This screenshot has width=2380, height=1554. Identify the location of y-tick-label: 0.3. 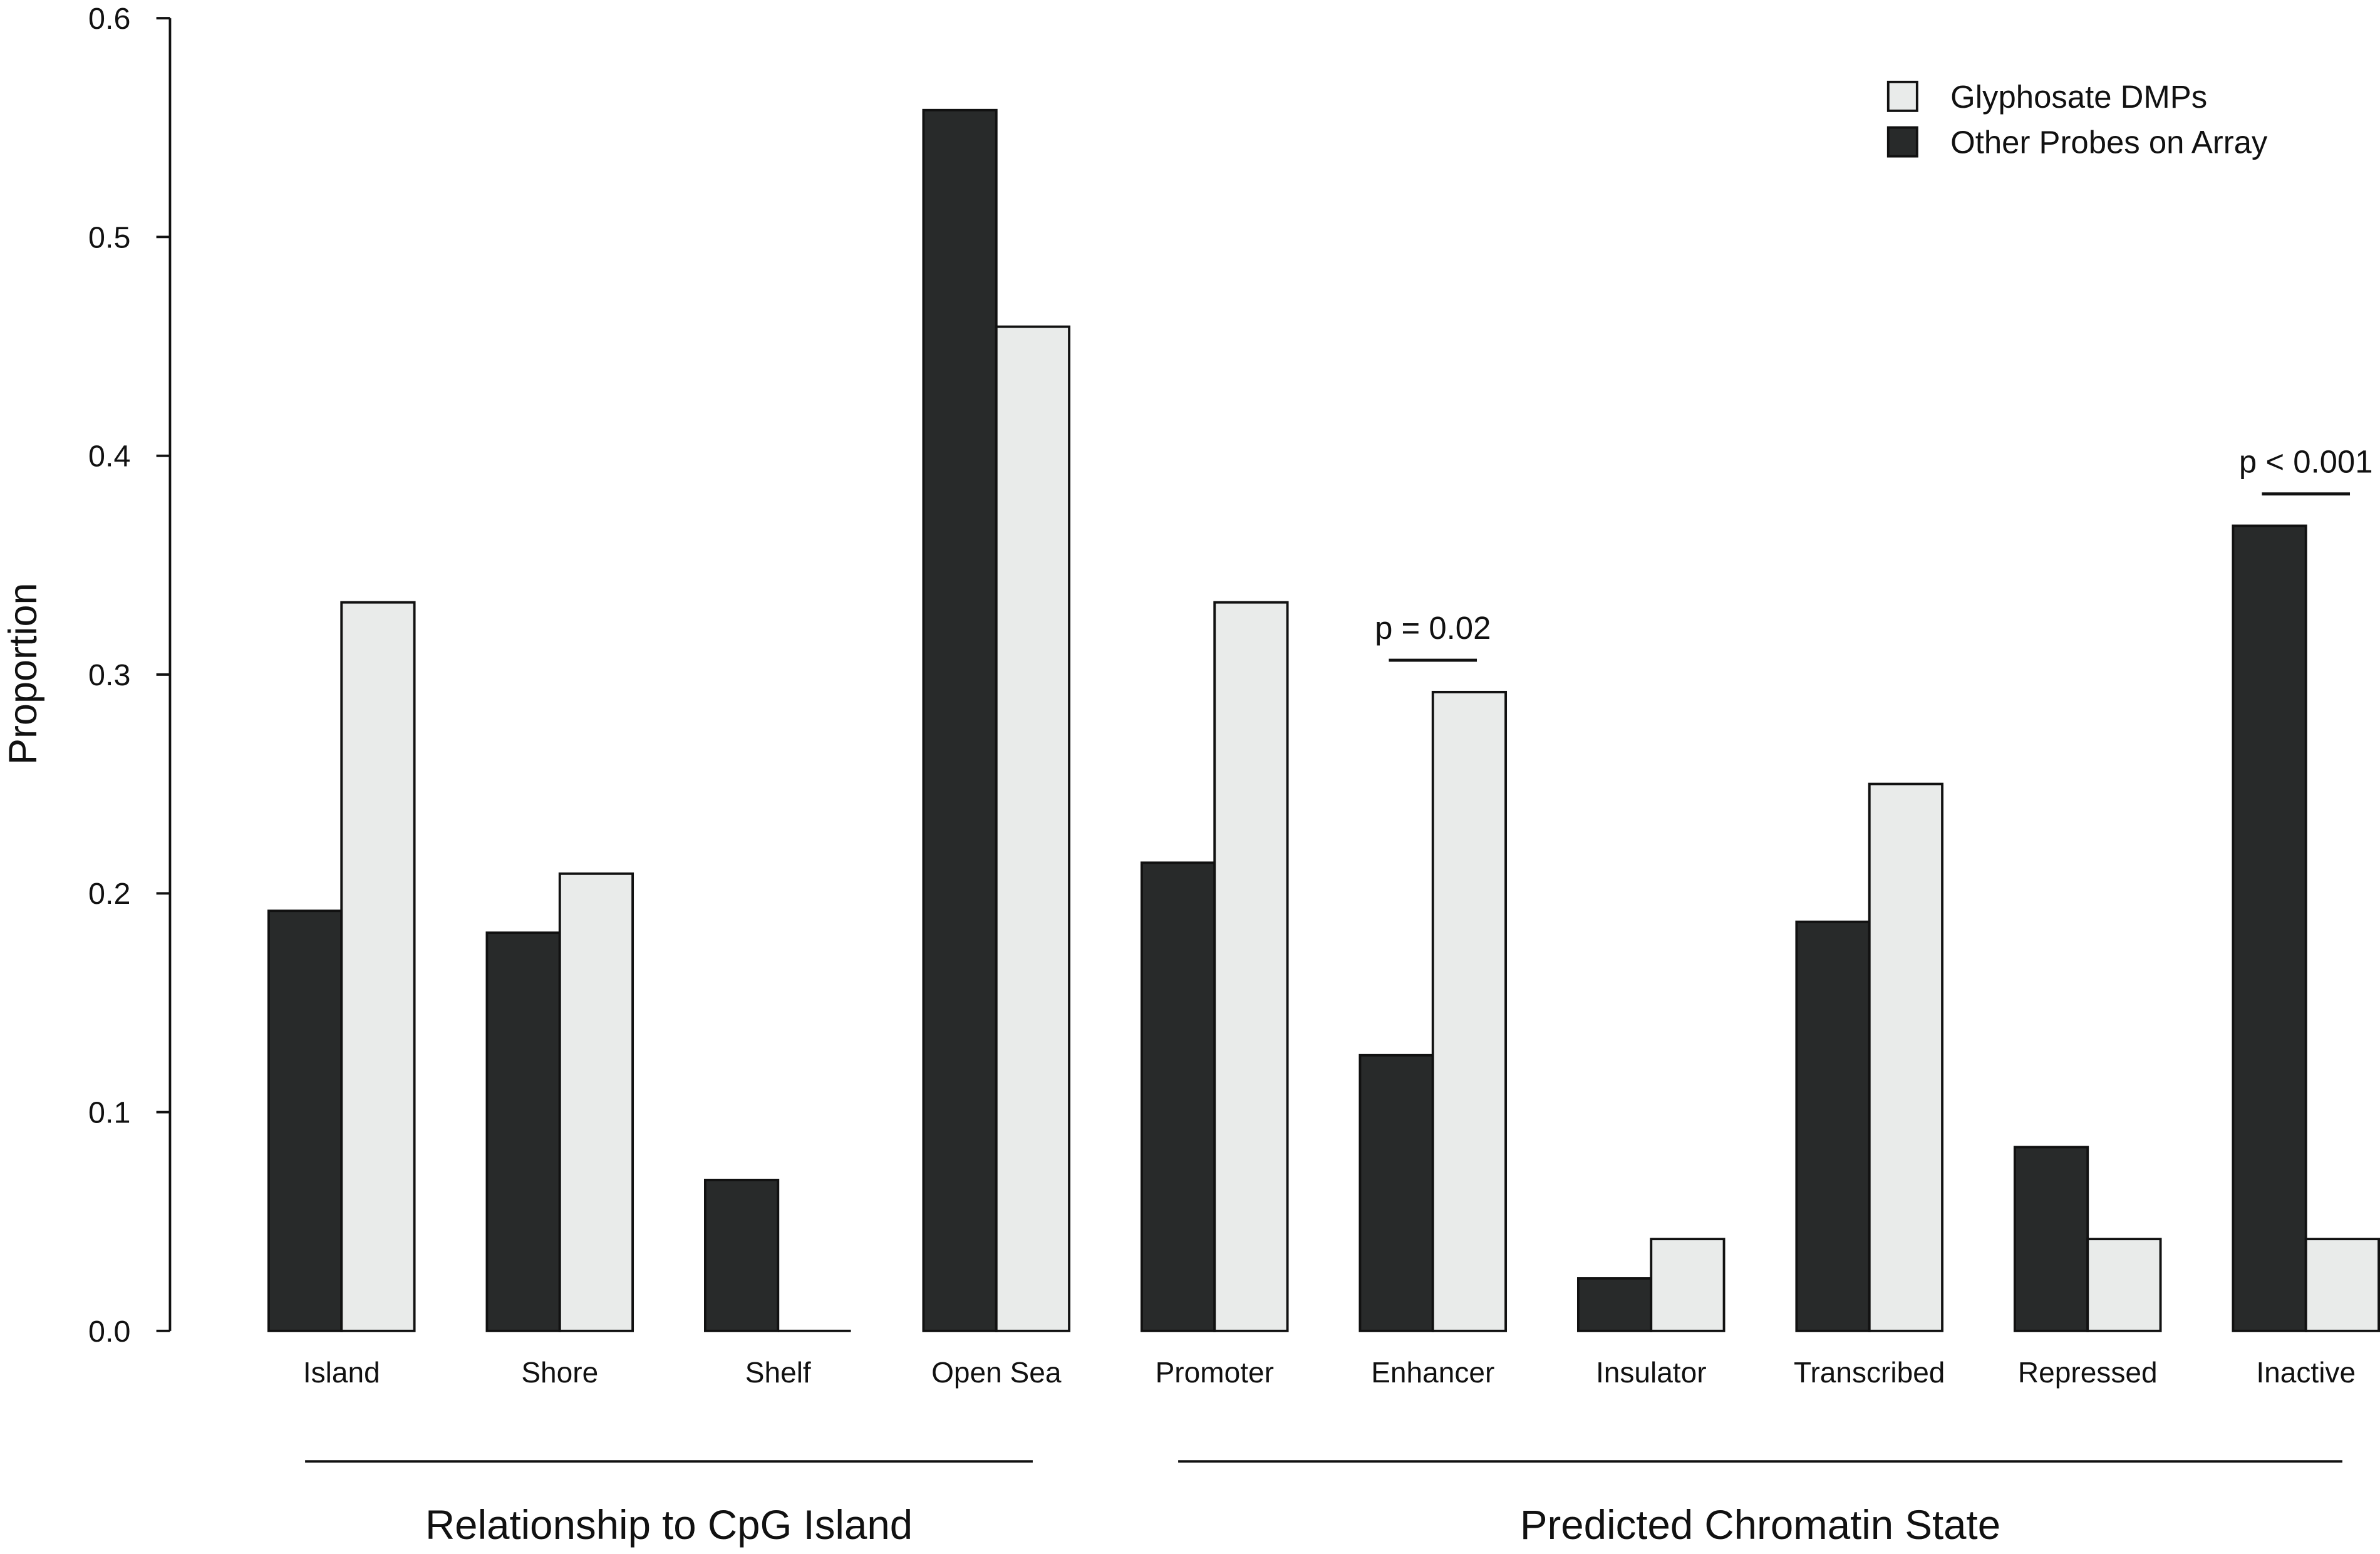
(109, 675).